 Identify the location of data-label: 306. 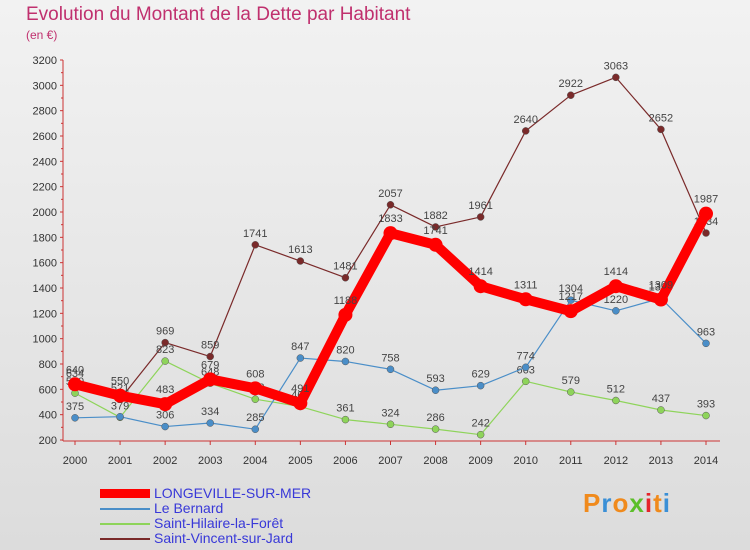
(165, 416).